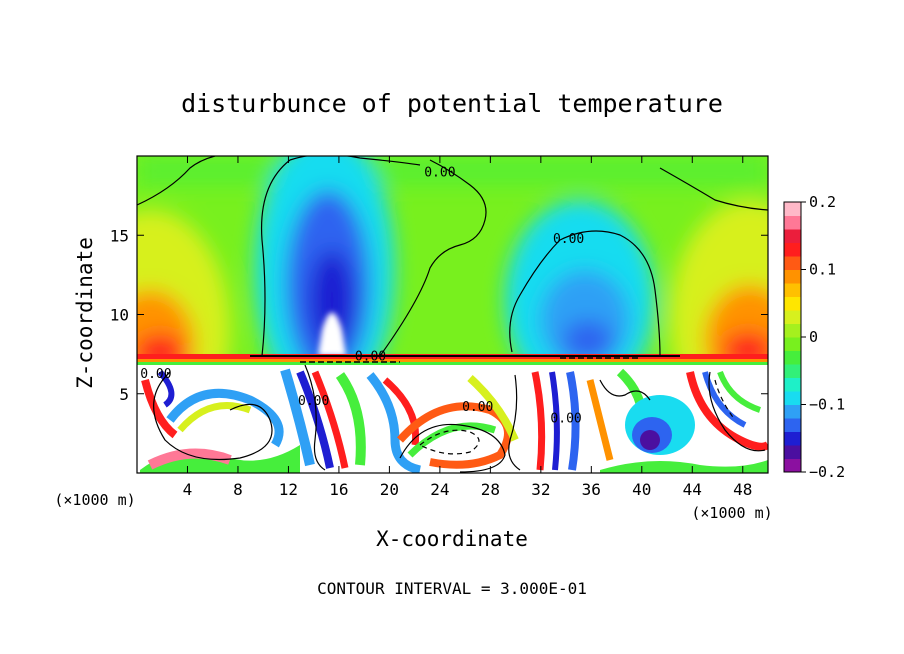 This screenshot has height=654, width=904. Describe the element at coordinates (470, 360) in the screenshot. I see `contour-interface-dashed` at that location.